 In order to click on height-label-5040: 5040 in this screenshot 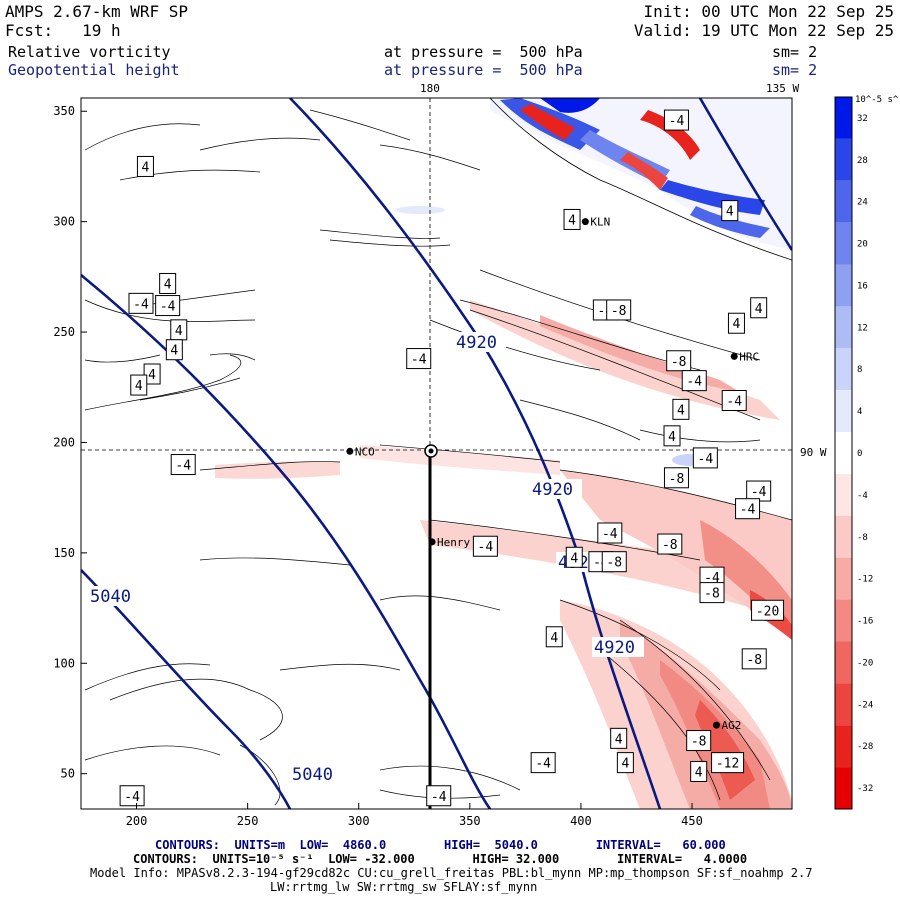, I will do `click(312, 775)`.